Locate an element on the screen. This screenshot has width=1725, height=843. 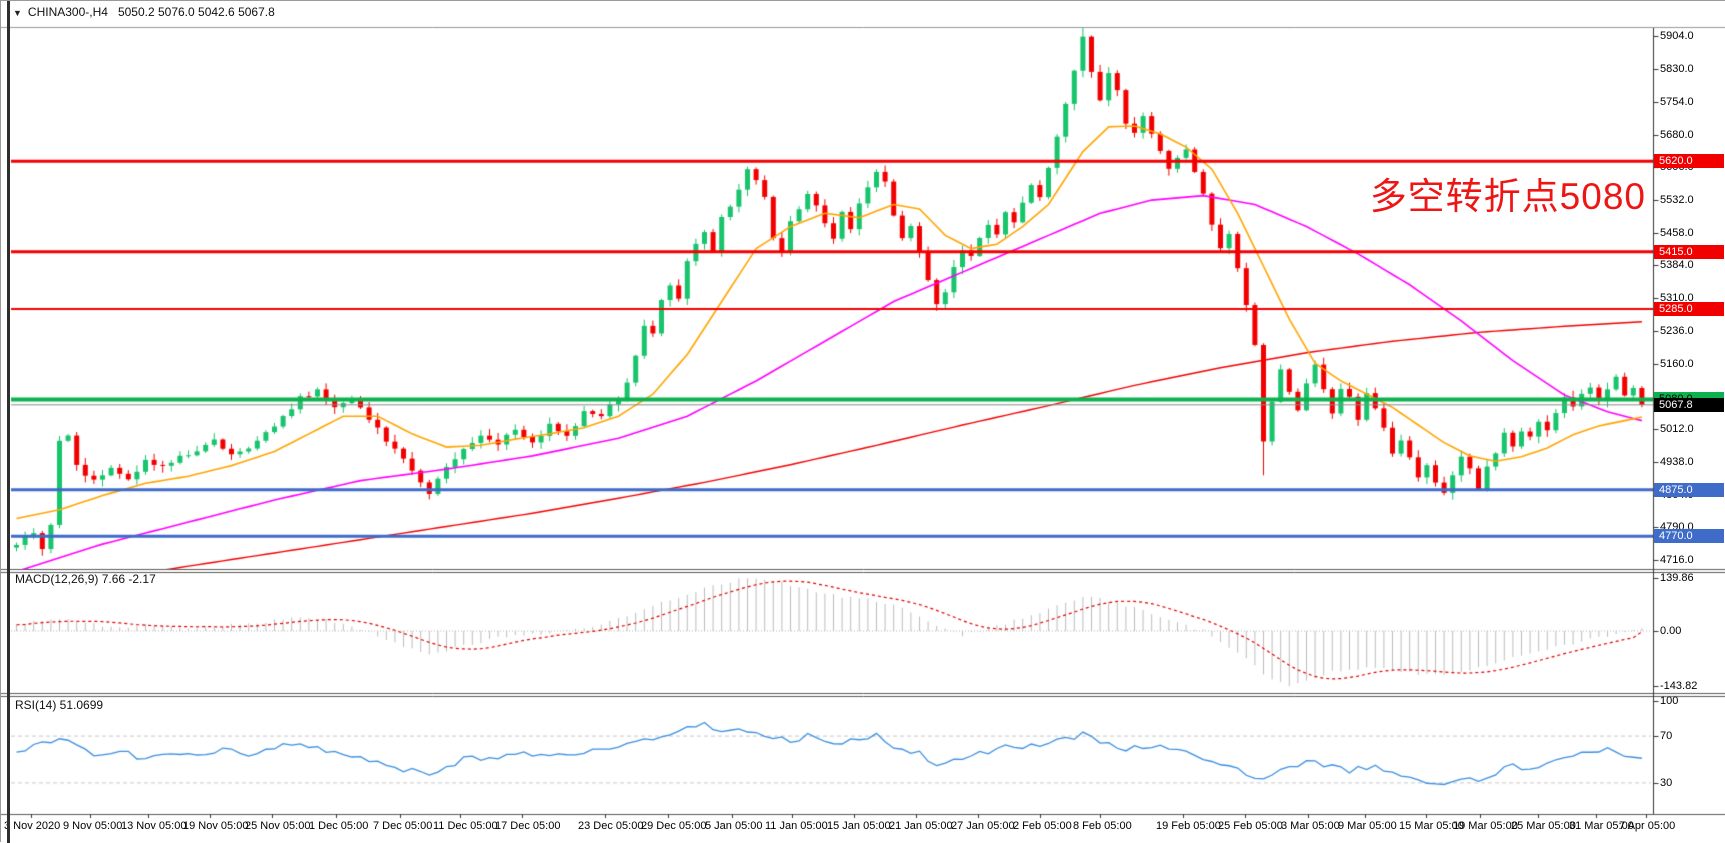
price-tick: 4716.0 is located at coordinates (1677, 560).